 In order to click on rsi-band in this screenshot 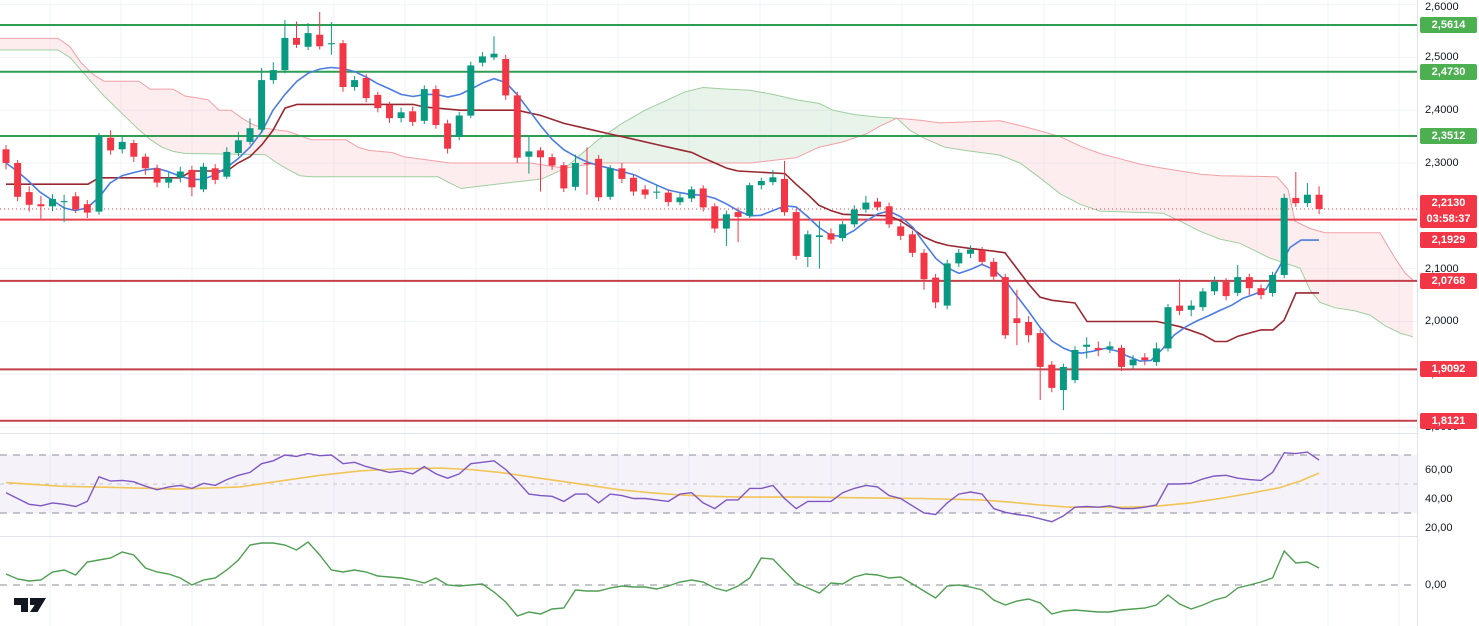, I will do `click(708, 484)`.